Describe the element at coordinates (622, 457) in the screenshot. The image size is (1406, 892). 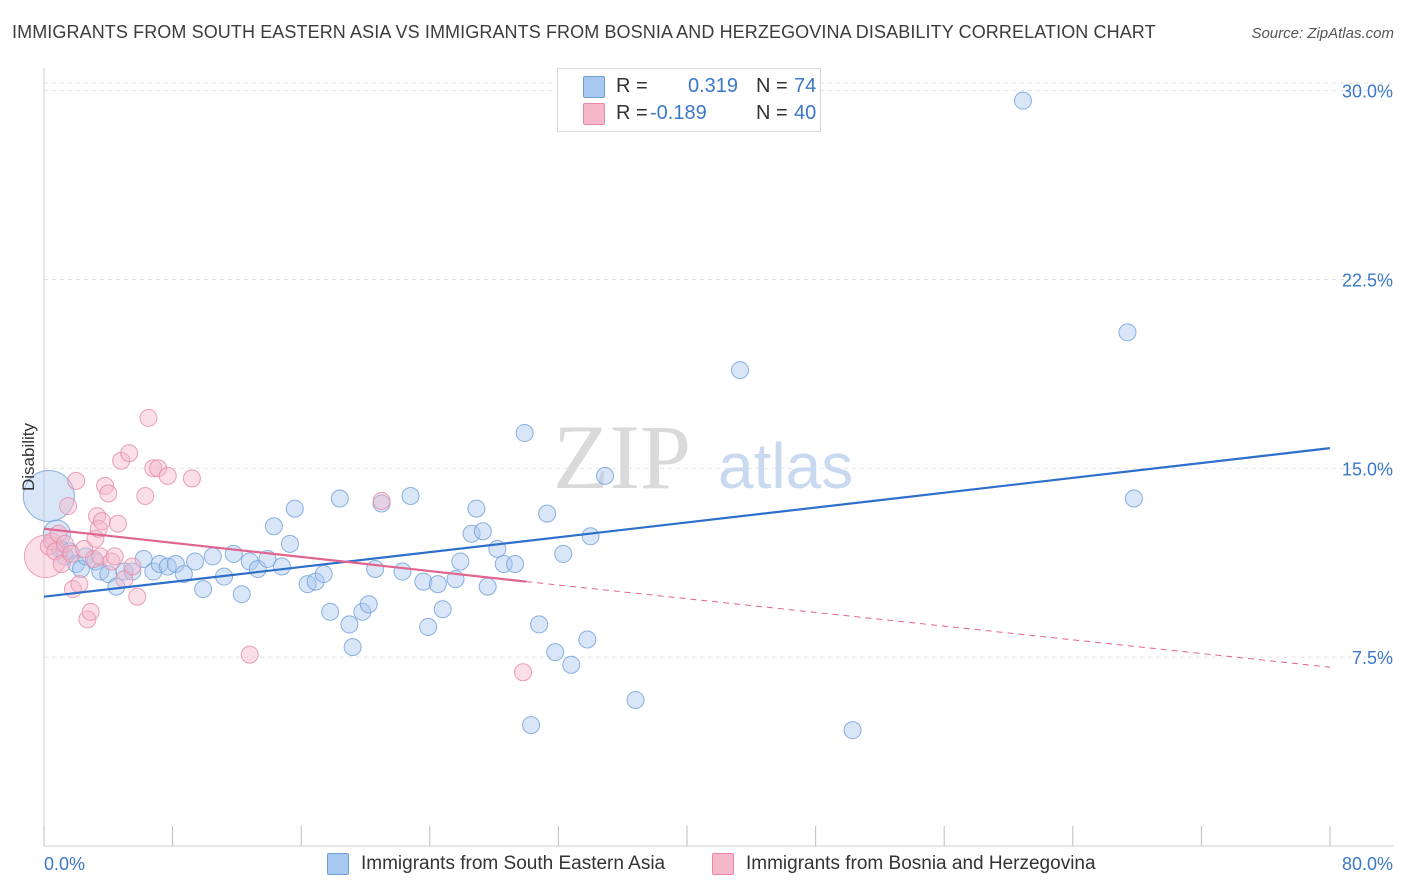
I see `watermark-zip: ZIP` at that location.